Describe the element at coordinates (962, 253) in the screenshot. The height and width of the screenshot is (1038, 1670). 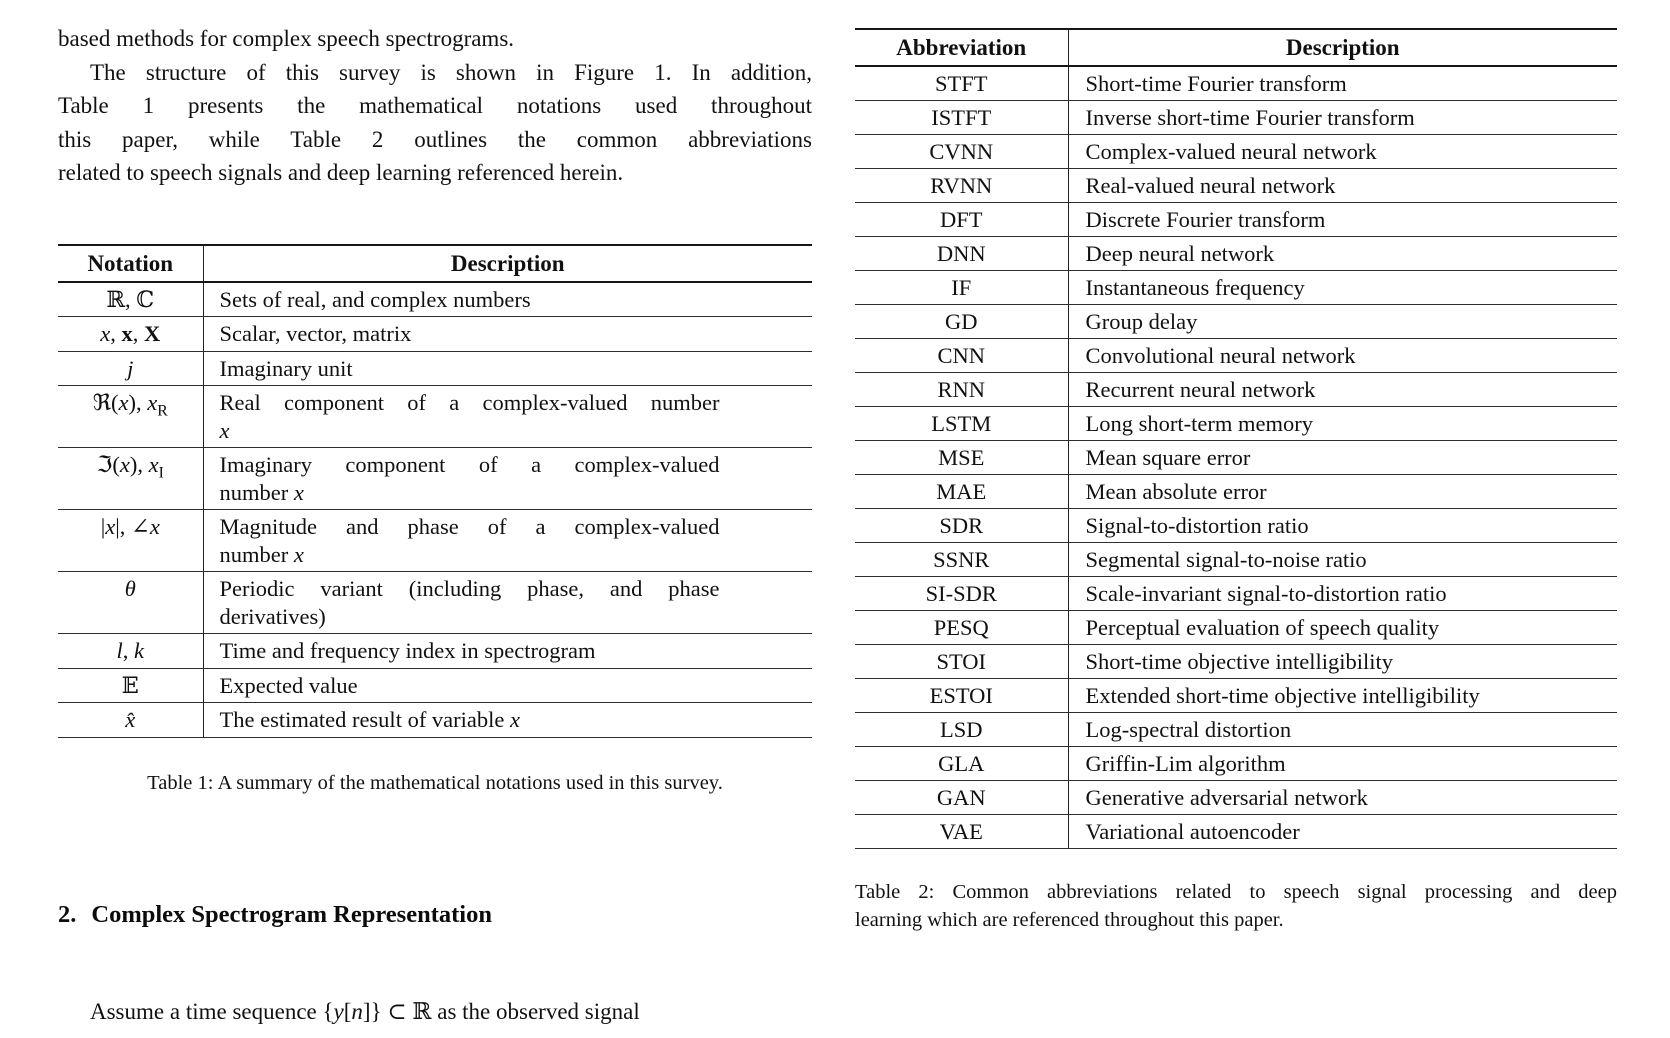
I see `abbreviation-cell: DNN` at that location.